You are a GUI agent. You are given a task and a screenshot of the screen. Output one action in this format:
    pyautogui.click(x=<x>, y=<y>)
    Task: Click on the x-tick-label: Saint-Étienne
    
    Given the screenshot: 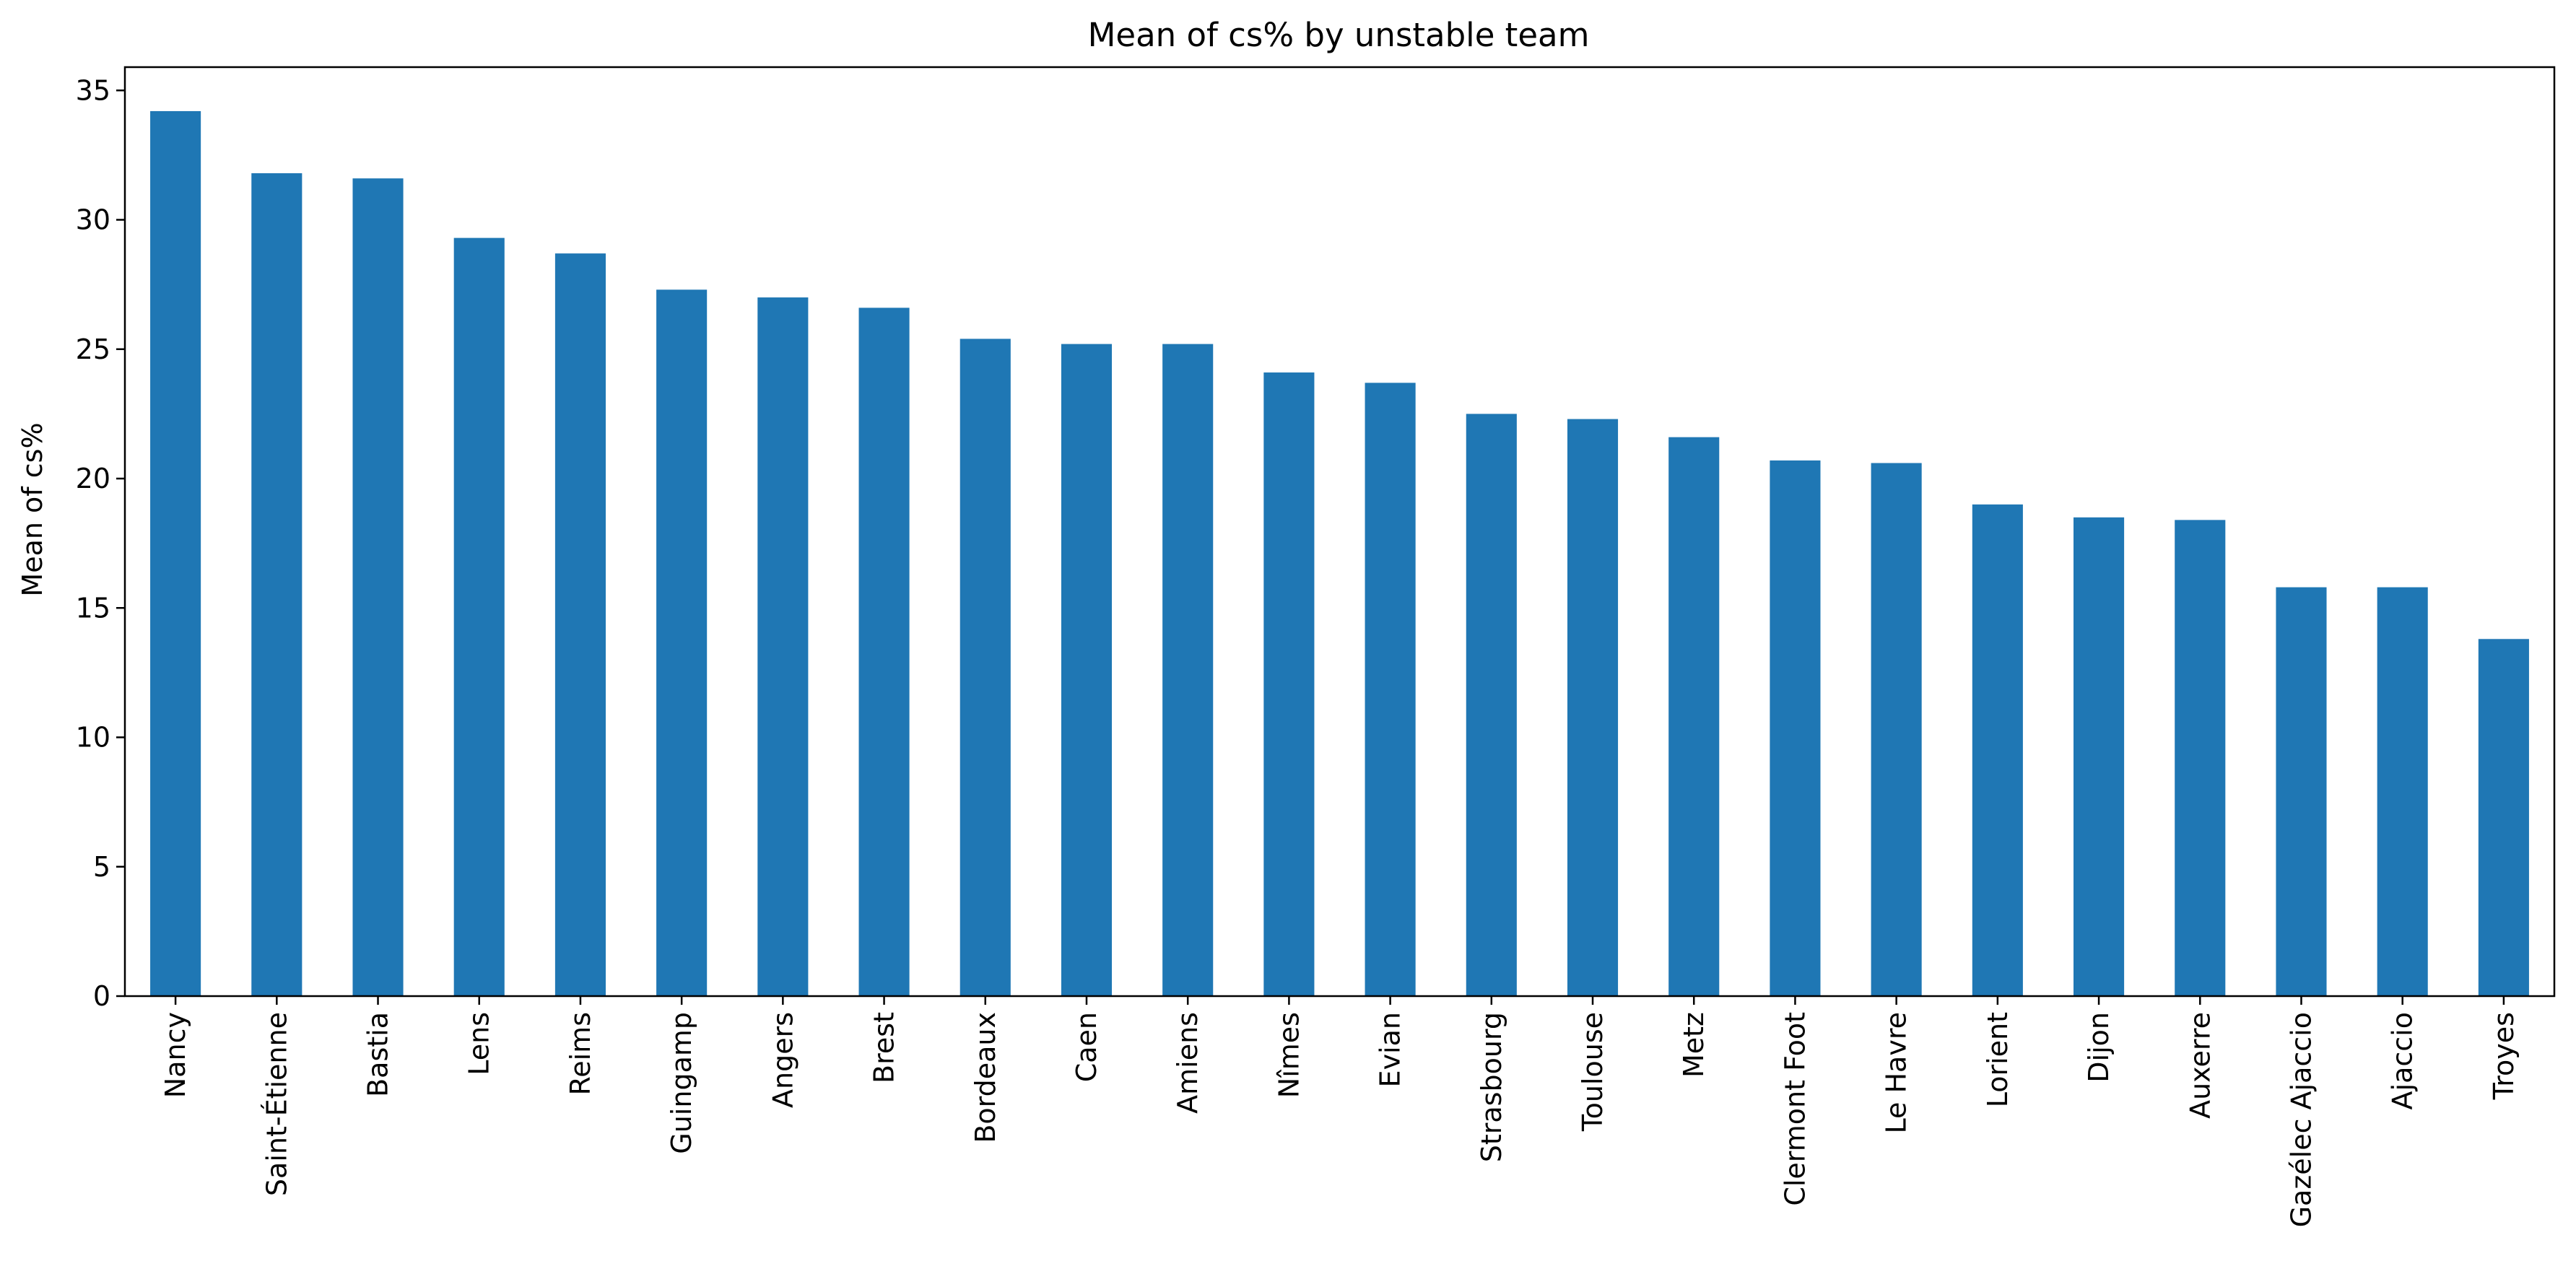 What is the action you would take?
    pyautogui.click(x=276, y=1104)
    